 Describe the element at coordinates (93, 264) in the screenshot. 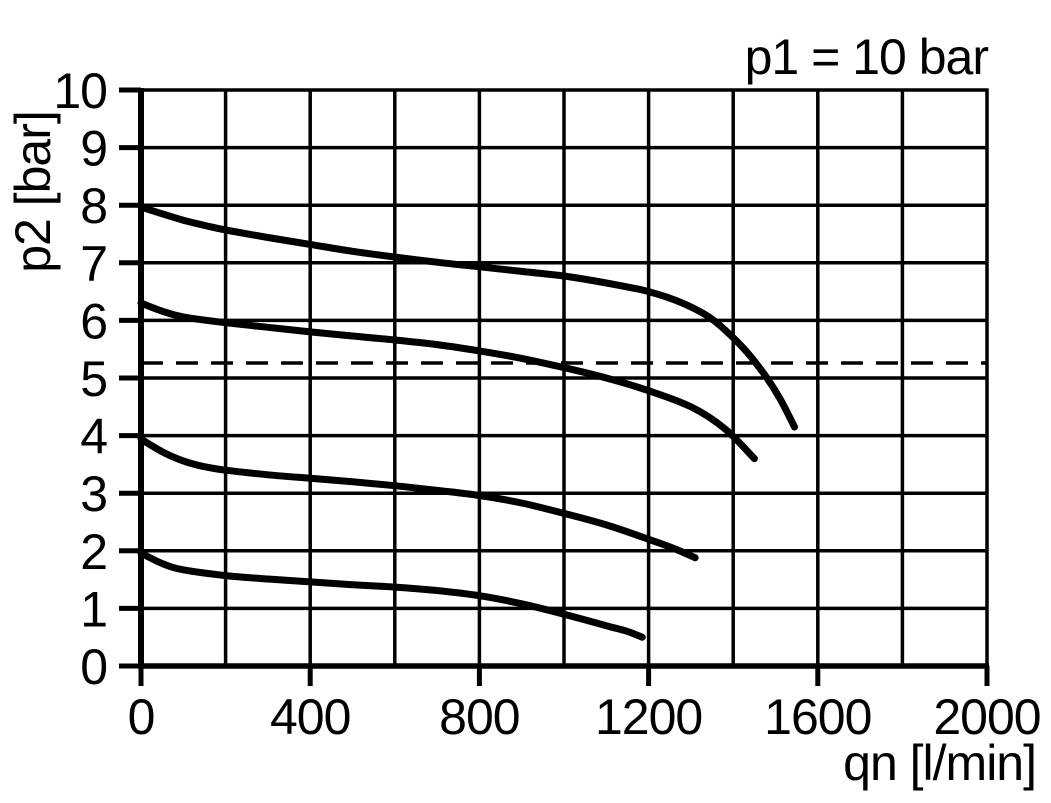

I see `y-tick-label: 7` at that location.